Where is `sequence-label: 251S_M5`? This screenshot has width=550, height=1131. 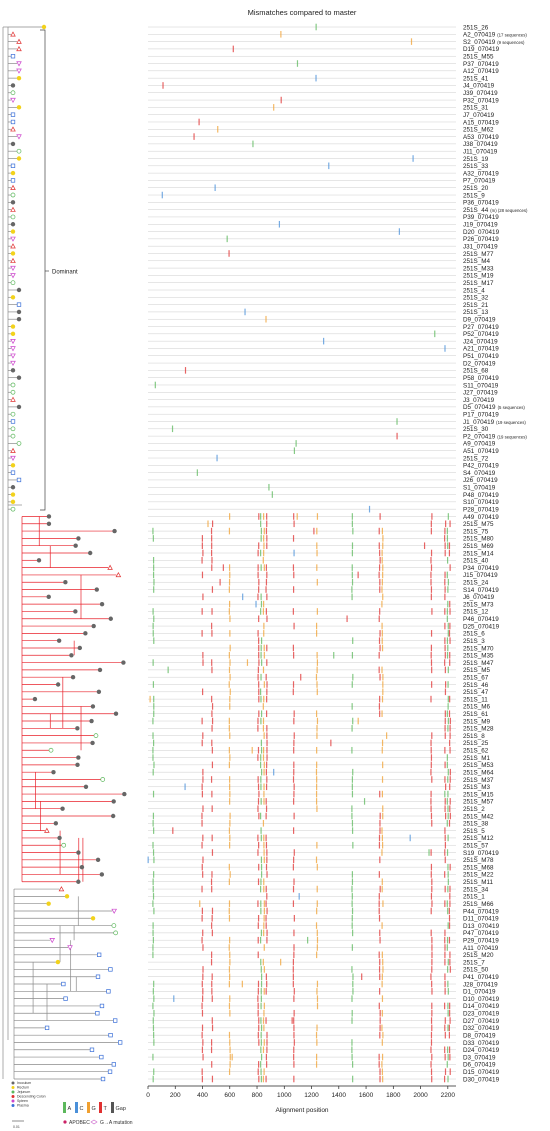 sequence-label: 251S_M5 is located at coordinates (476, 670).